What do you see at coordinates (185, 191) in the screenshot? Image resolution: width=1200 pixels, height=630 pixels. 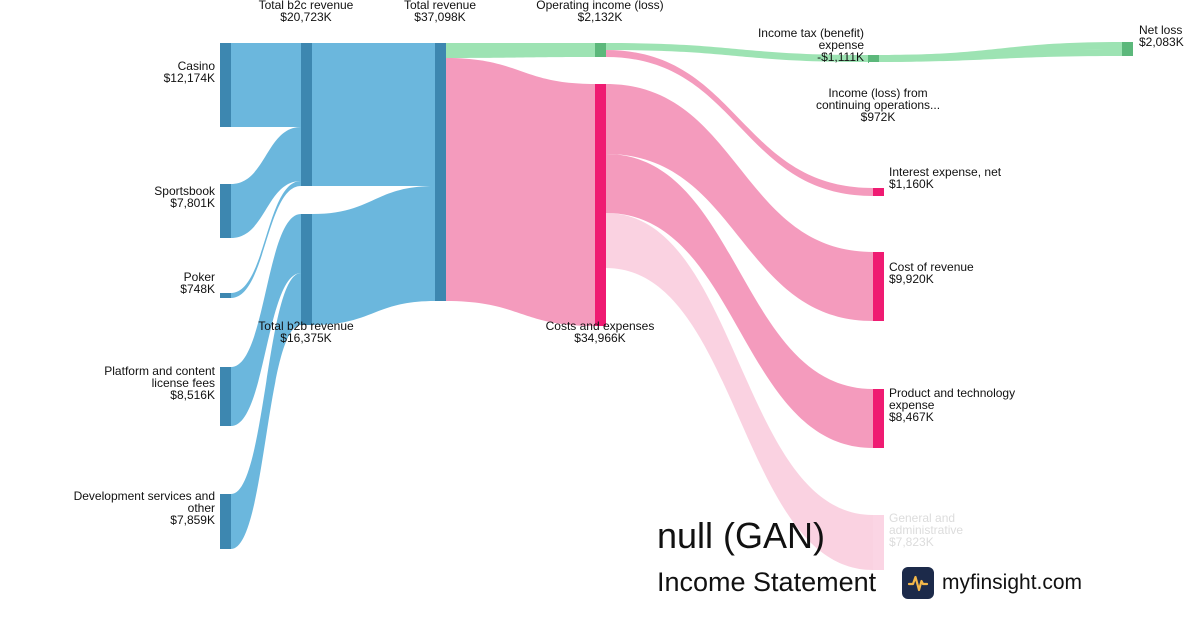 I see `label-name: Sportsbook` at bounding box center [185, 191].